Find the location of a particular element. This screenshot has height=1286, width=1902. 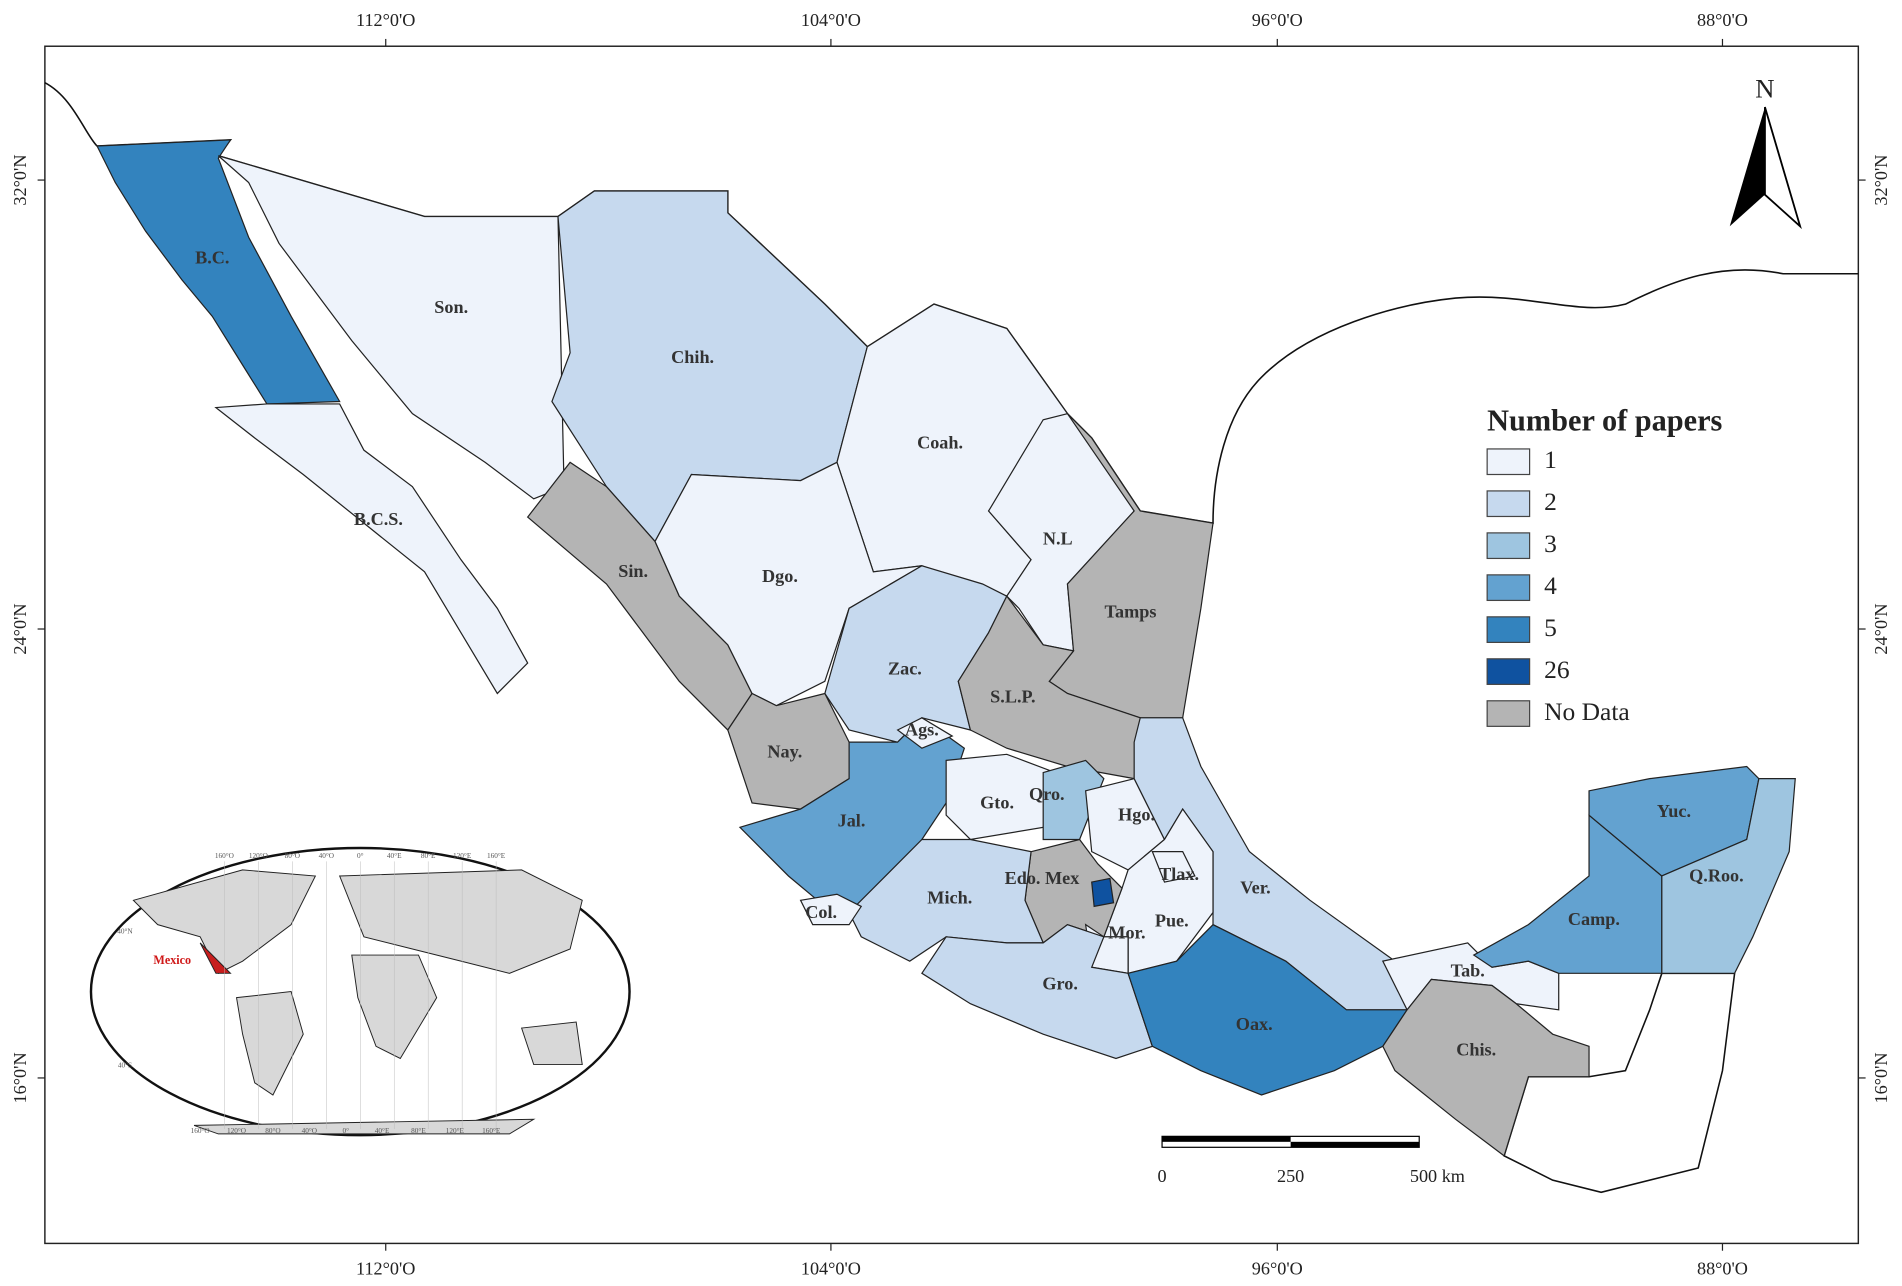

legend-label: 4 is located at coordinates (1550, 585).